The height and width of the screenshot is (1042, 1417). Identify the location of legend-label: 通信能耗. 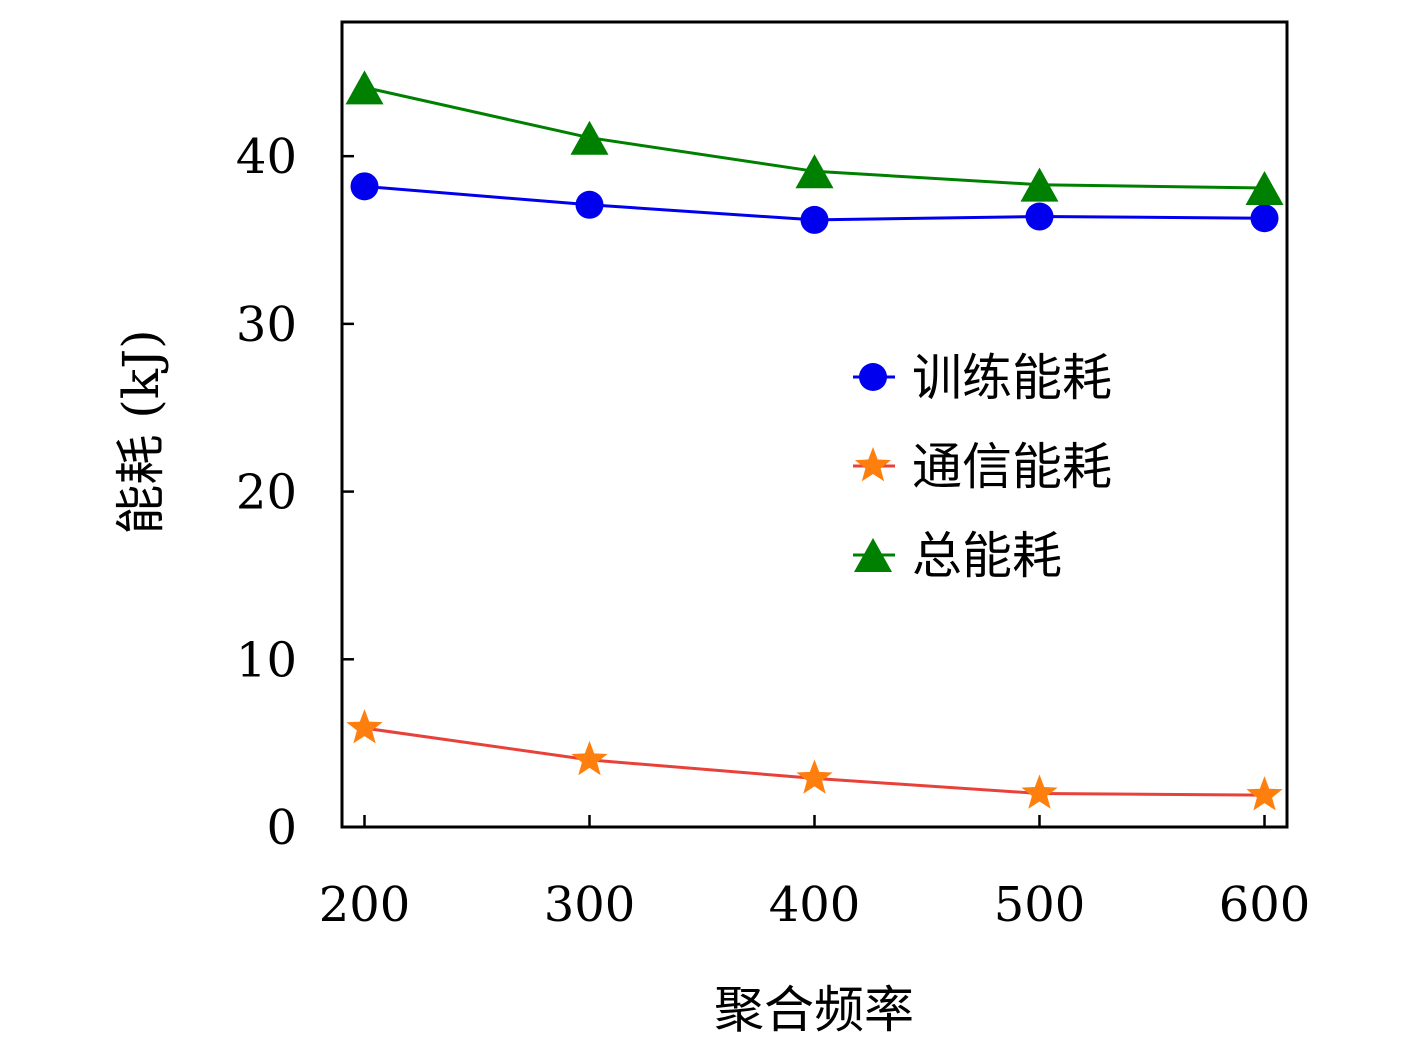
(1012, 467).